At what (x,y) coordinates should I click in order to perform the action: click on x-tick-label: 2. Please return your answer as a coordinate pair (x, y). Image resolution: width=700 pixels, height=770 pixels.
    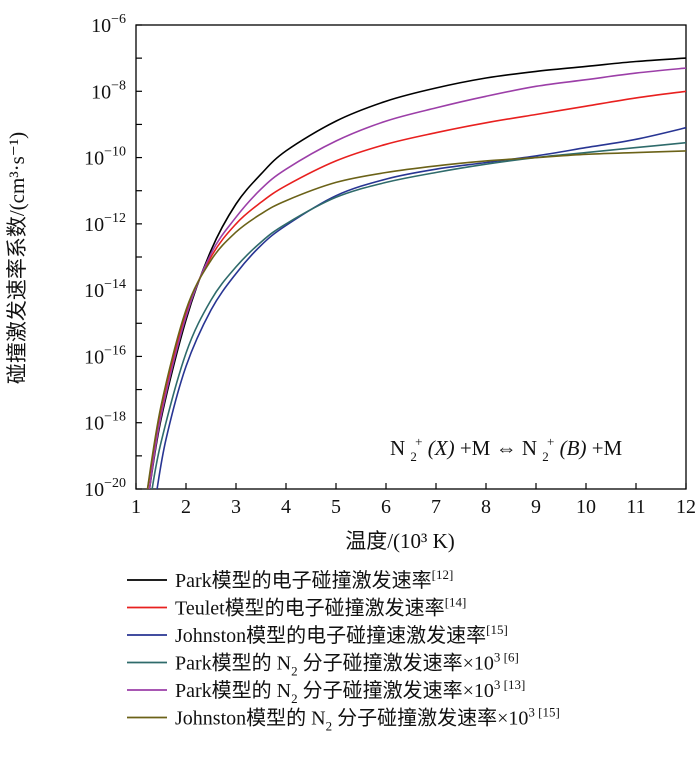
    Looking at the image, I should click on (186, 507).